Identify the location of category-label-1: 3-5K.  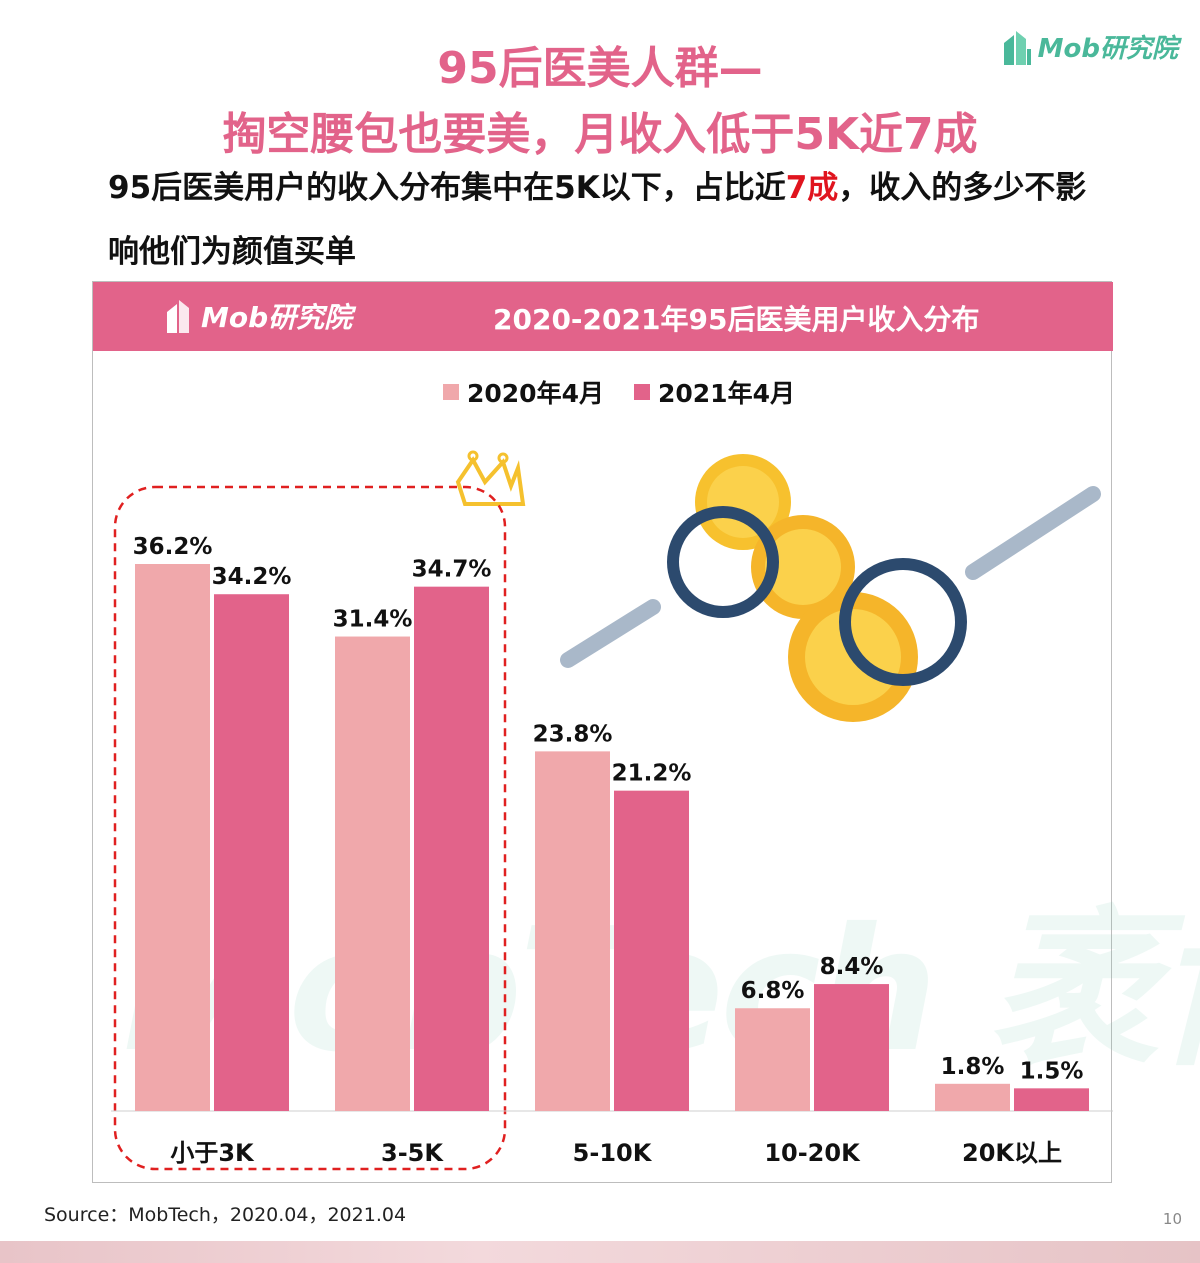
(412, 1153).